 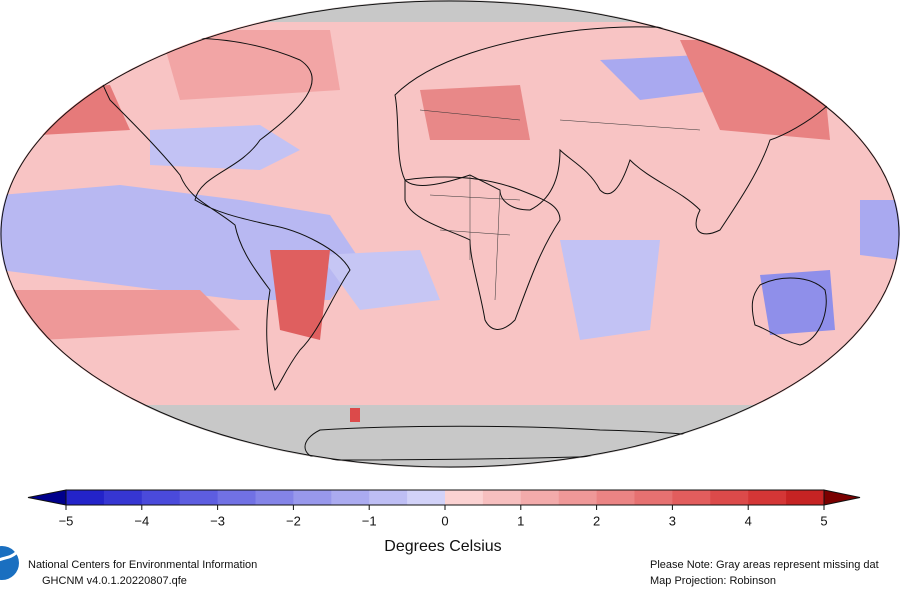 What do you see at coordinates (47, 497) in the screenshot?
I see `colorbar-under` at bounding box center [47, 497].